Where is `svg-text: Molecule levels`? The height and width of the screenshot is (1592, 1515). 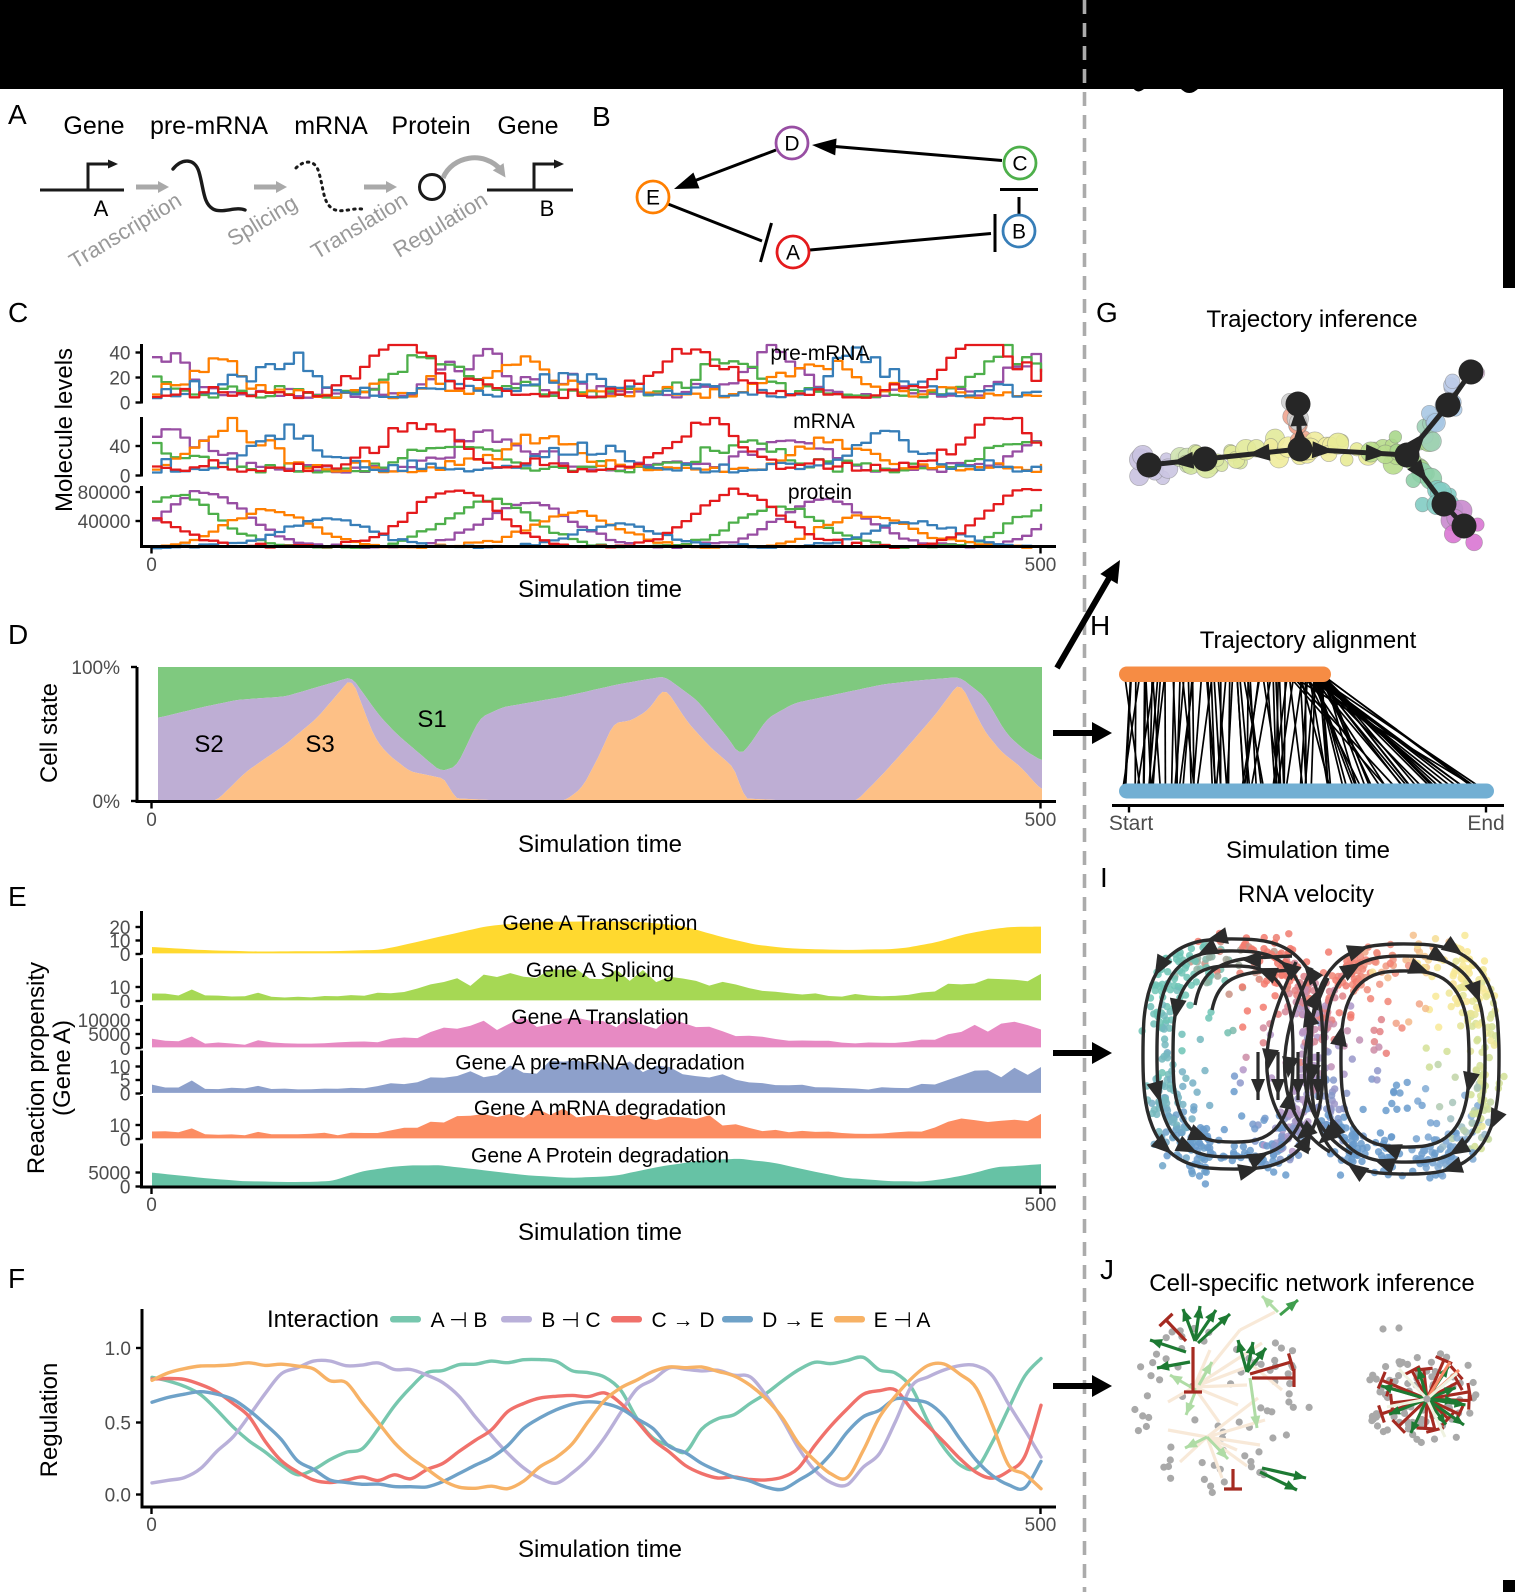 svg-text: Molecule levels is located at coordinates (64, 430).